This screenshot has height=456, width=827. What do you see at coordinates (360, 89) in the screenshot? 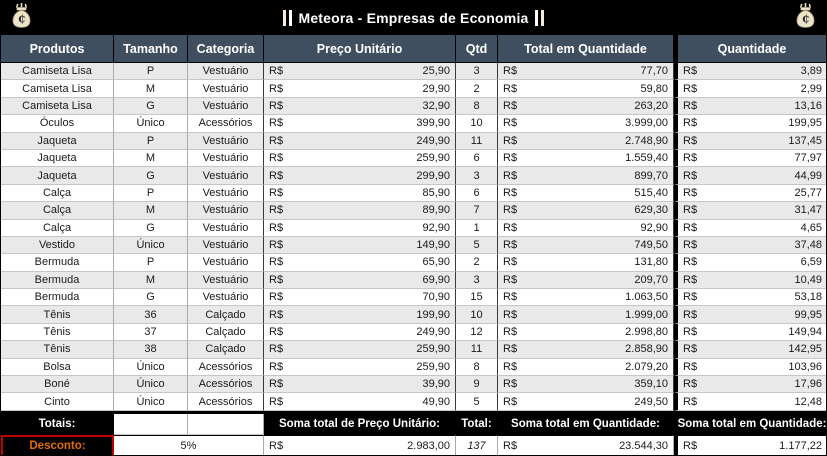
I see `cell-preco-unitario: R$ 29,90` at bounding box center [360, 89].